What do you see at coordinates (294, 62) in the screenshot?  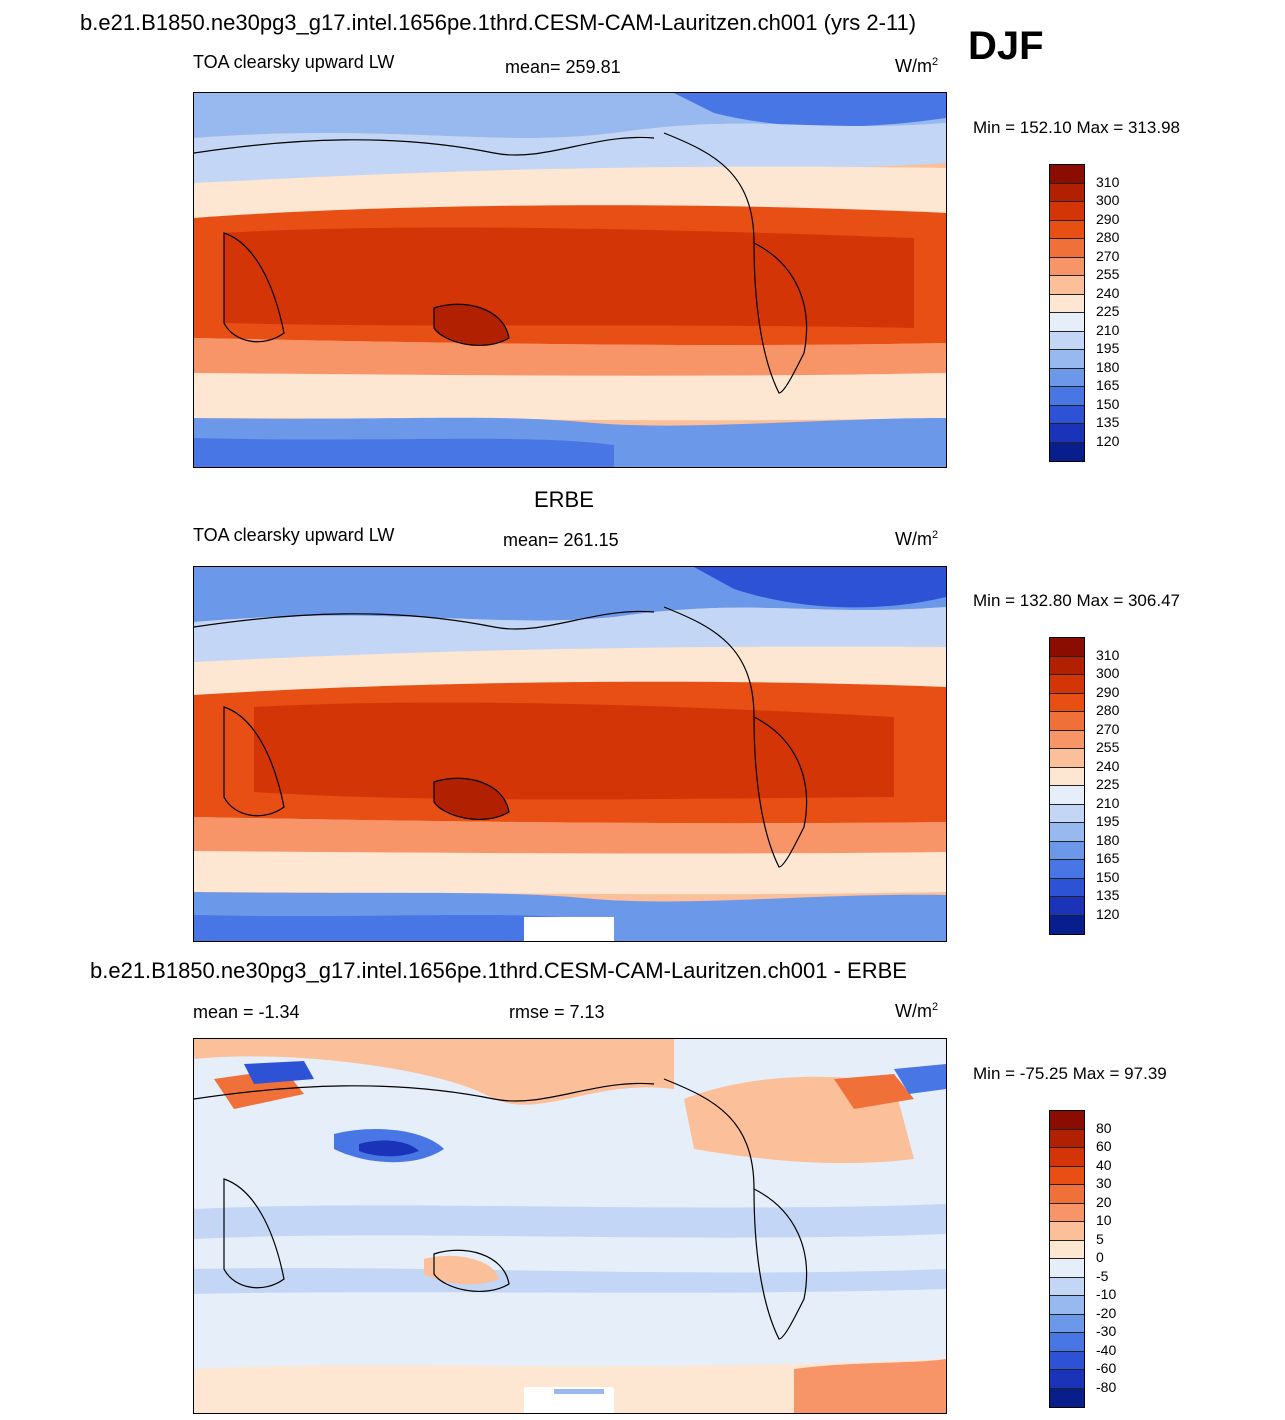 I see `panel-model-variable: TOA clearsky upward LW` at bounding box center [294, 62].